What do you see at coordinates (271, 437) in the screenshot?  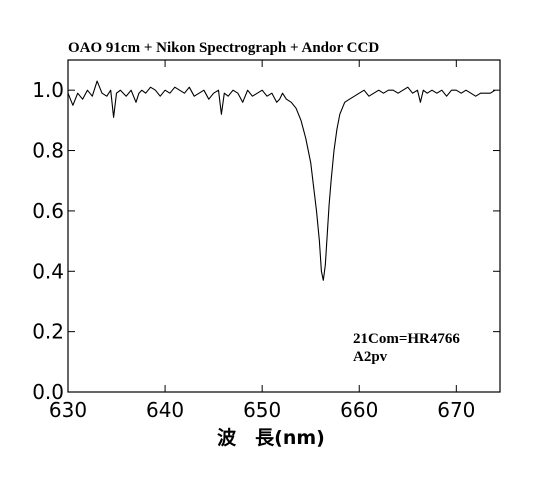 I see `x-axis-label: 波 長(nm)` at bounding box center [271, 437].